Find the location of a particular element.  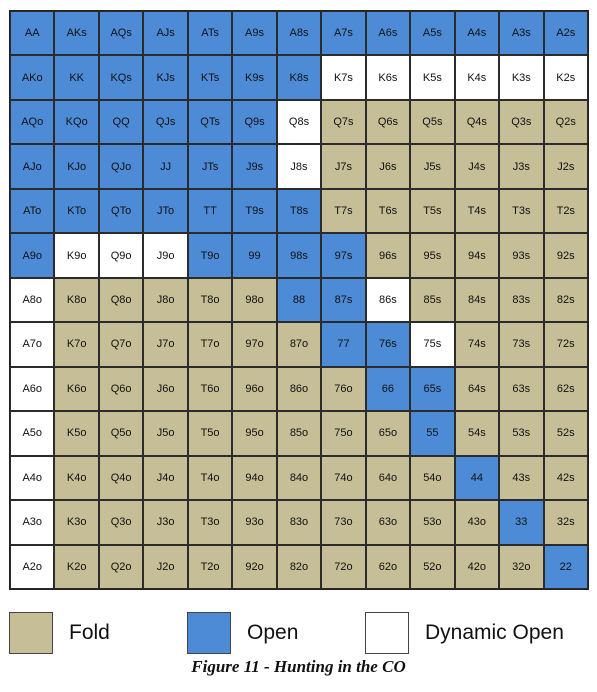

hand-cell-q5s: Q5s is located at coordinates (432, 122).